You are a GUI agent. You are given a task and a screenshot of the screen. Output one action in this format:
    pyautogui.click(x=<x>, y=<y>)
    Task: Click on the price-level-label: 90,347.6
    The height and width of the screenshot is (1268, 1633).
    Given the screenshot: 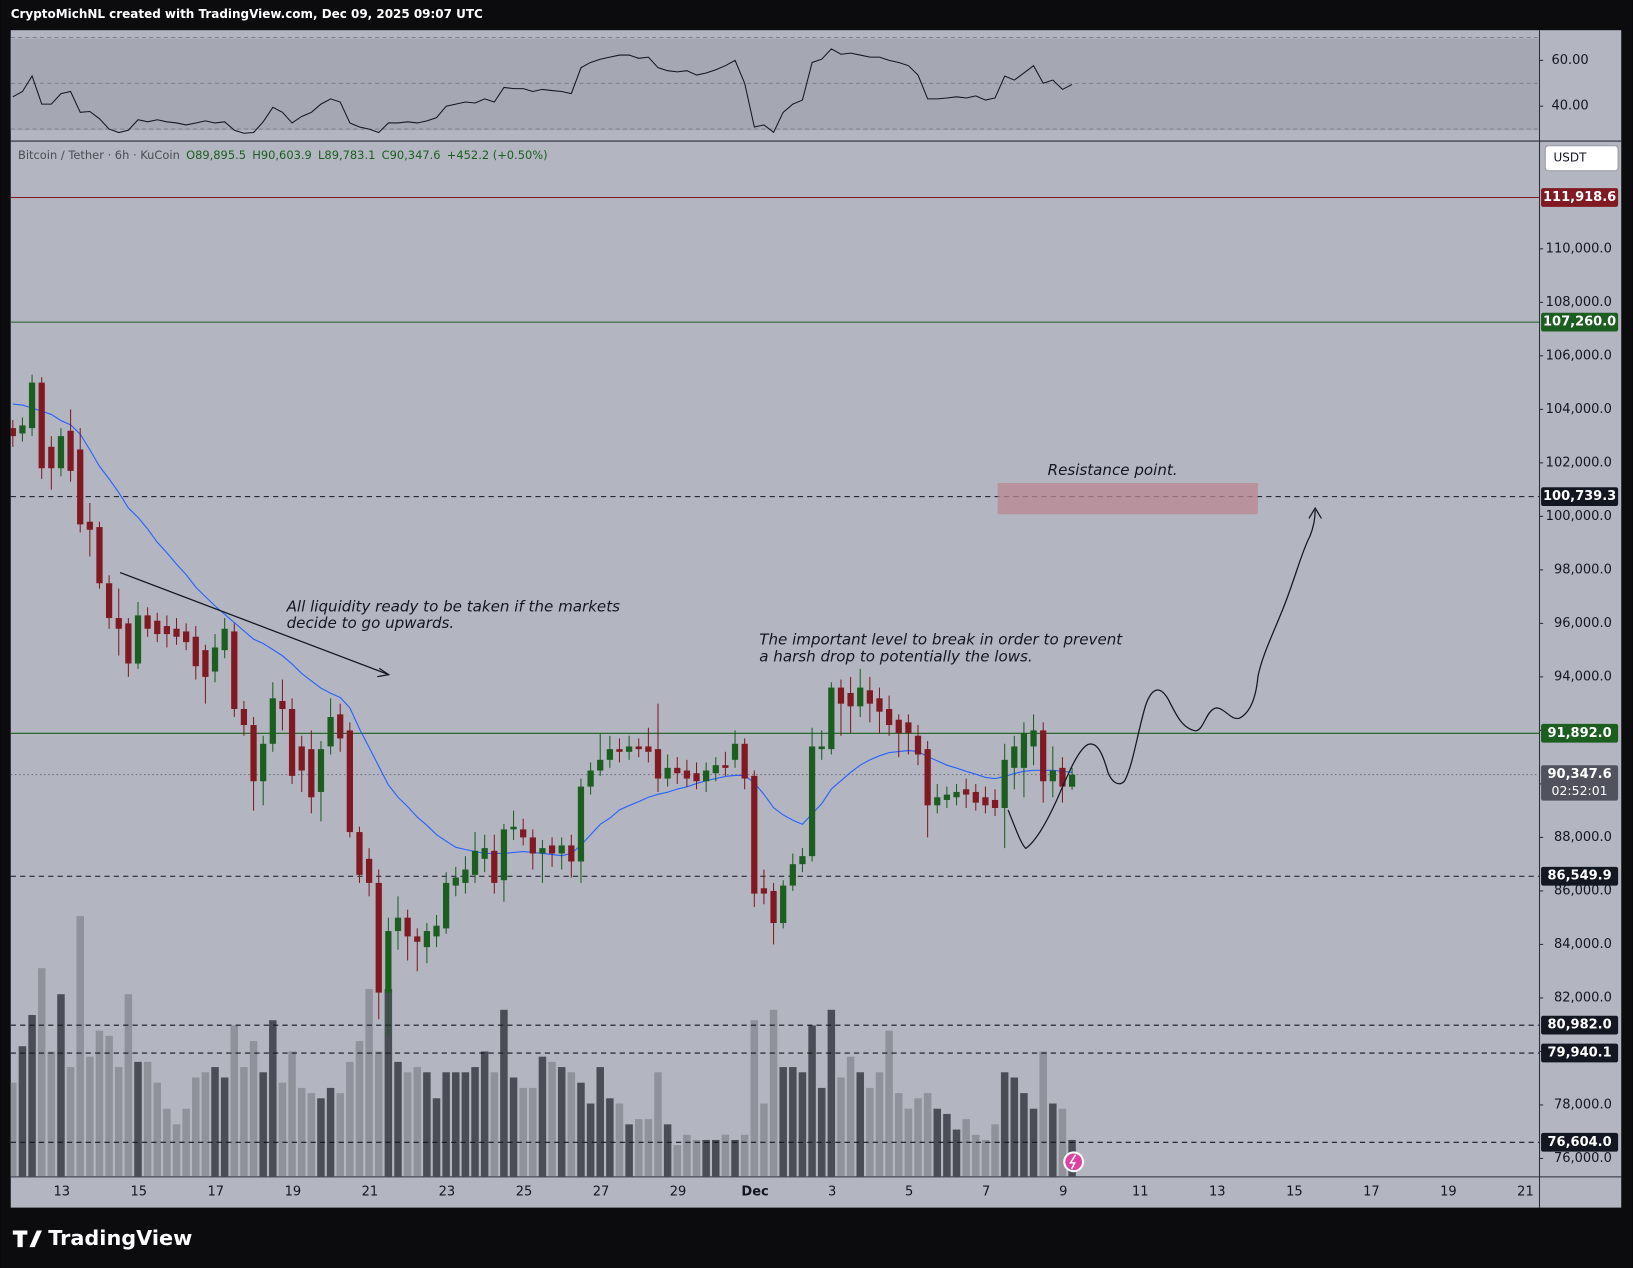 What is the action you would take?
    pyautogui.click(x=1580, y=774)
    